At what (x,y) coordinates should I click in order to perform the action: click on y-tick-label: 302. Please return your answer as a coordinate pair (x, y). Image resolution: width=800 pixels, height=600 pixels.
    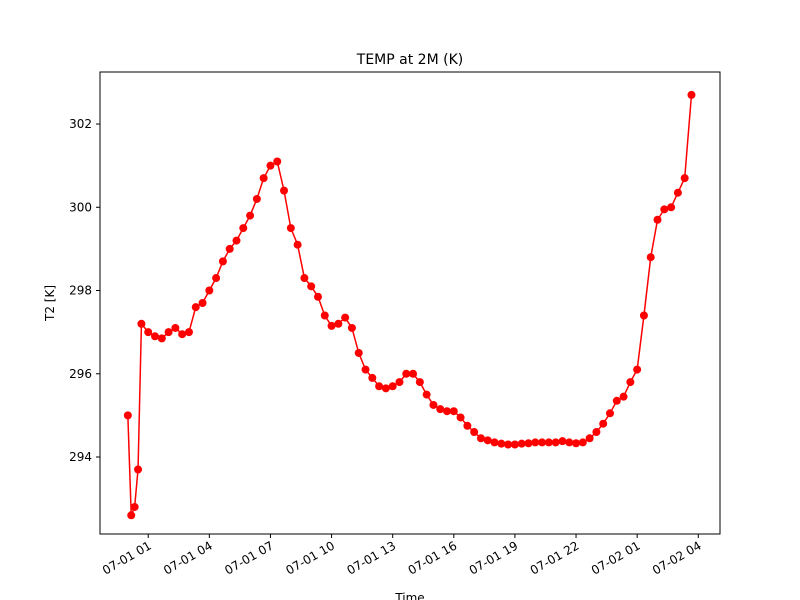
    Looking at the image, I should click on (80, 124).